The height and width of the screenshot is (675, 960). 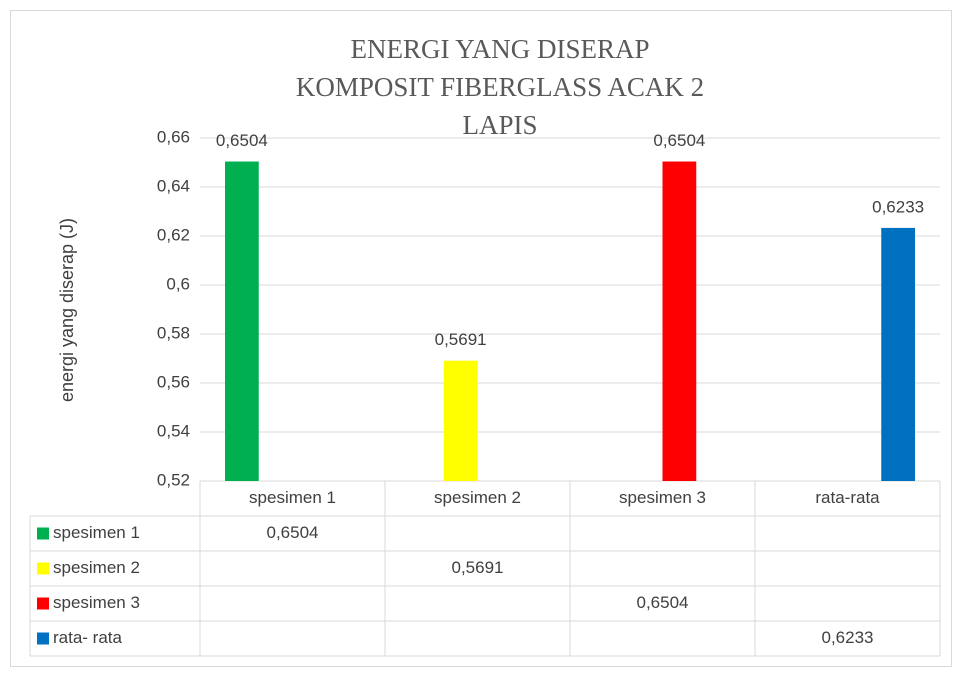 What do you see at coordinates (898, 206) in the screenshot?
I see `data-label: 0,6233` at bounding box center [898, 206].